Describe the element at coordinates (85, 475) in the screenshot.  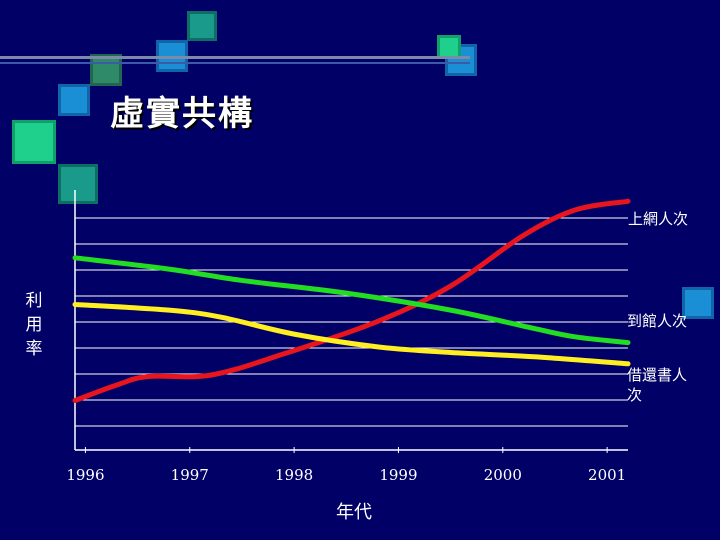
I see `x-tick-label: 1996` at that location.